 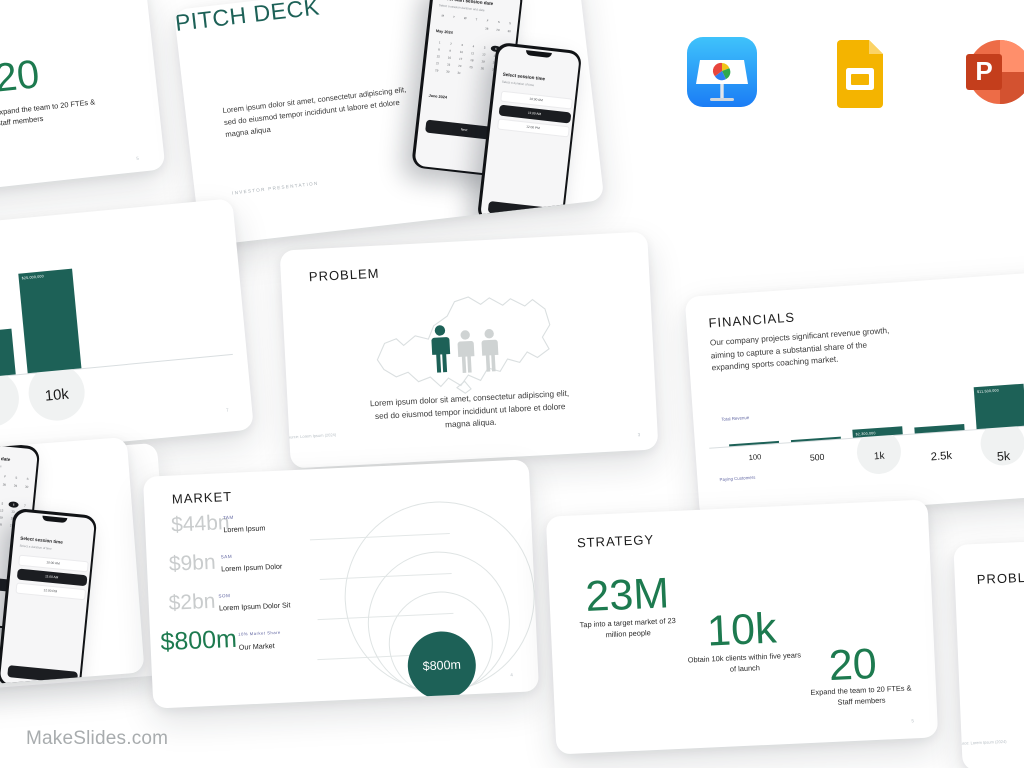 I want to click on calendar-month-label-2: June 2024, so click(x=438, y=96).